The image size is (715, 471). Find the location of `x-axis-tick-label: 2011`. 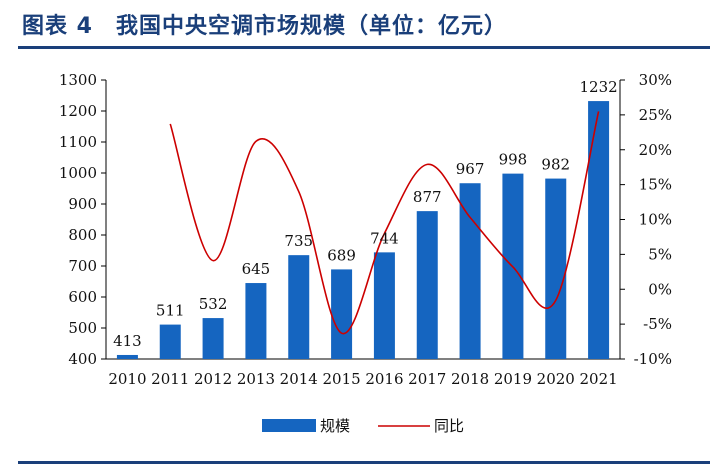

x-axis-tick-label: 2011 is located at coordinates (170, 379).